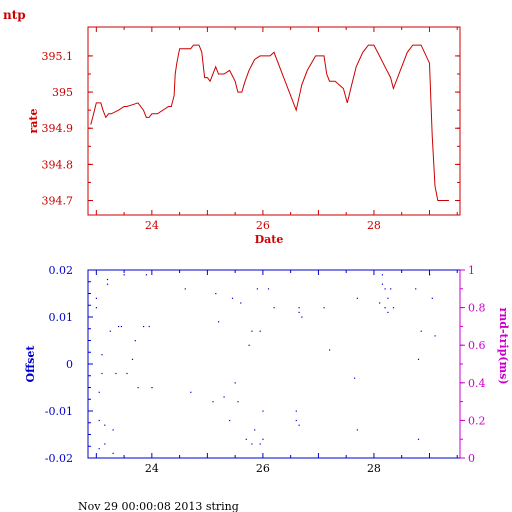 Image resolution: width=512 pixels, height=512 pixels. Describe the element at coordinates (58, 164) in the screenshot. I see `rate-y-tick-label: 394.8` at that location.